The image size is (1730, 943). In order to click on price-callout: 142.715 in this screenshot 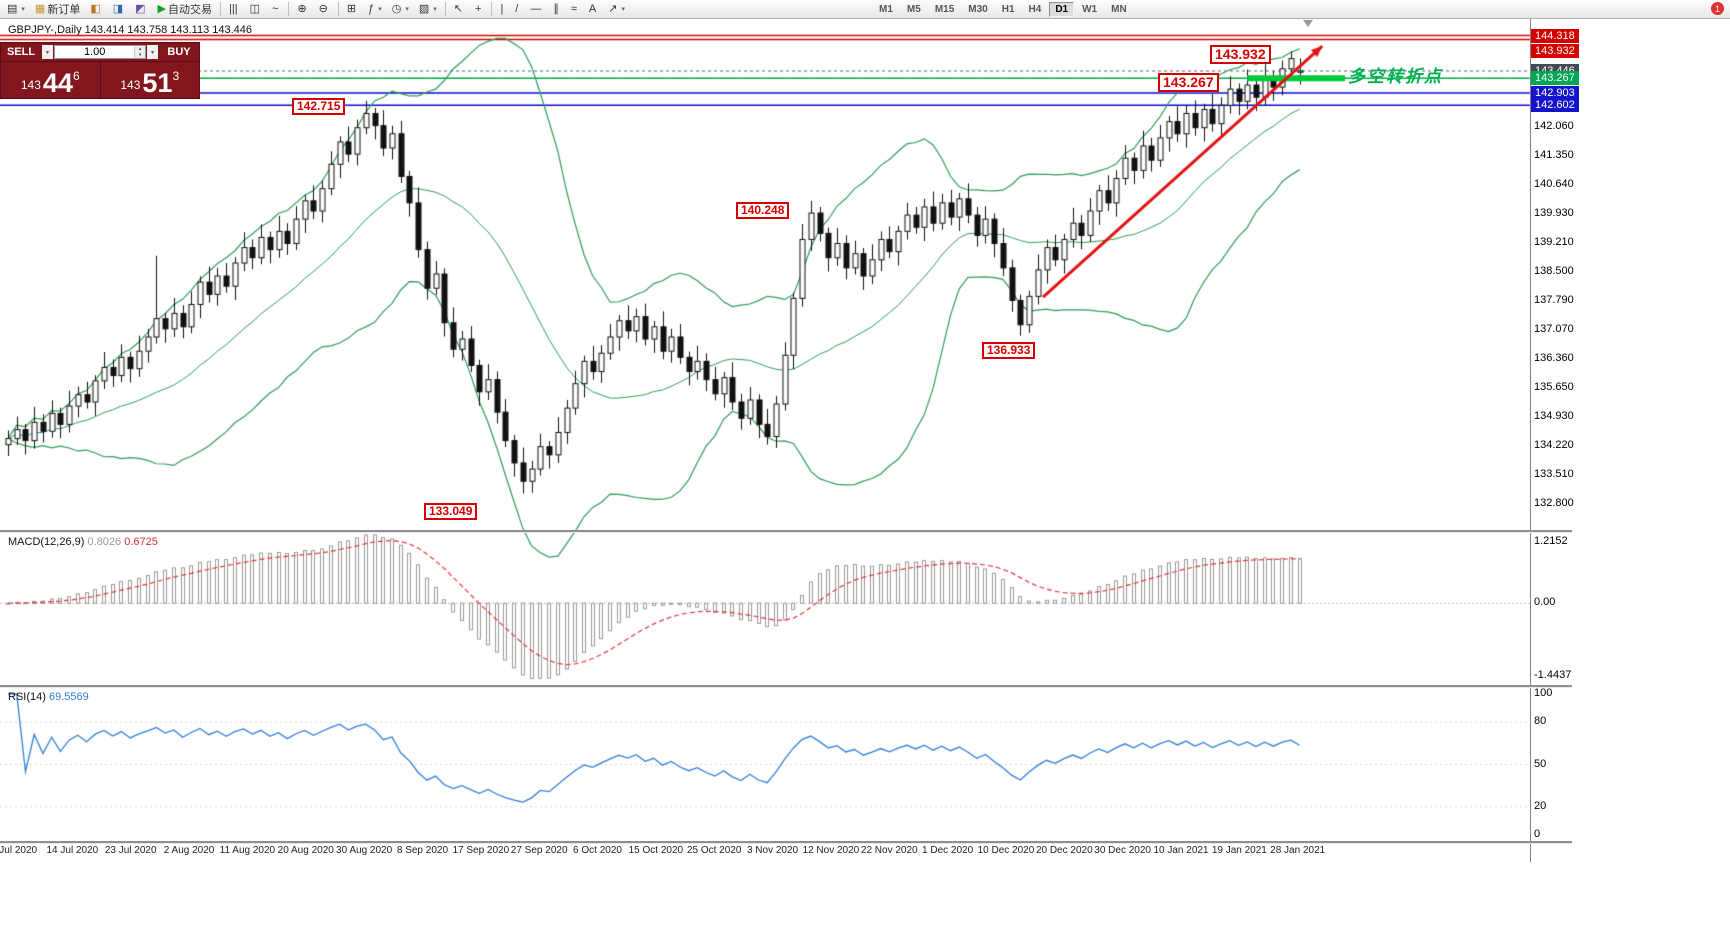, I will do `click(319, 106)`.